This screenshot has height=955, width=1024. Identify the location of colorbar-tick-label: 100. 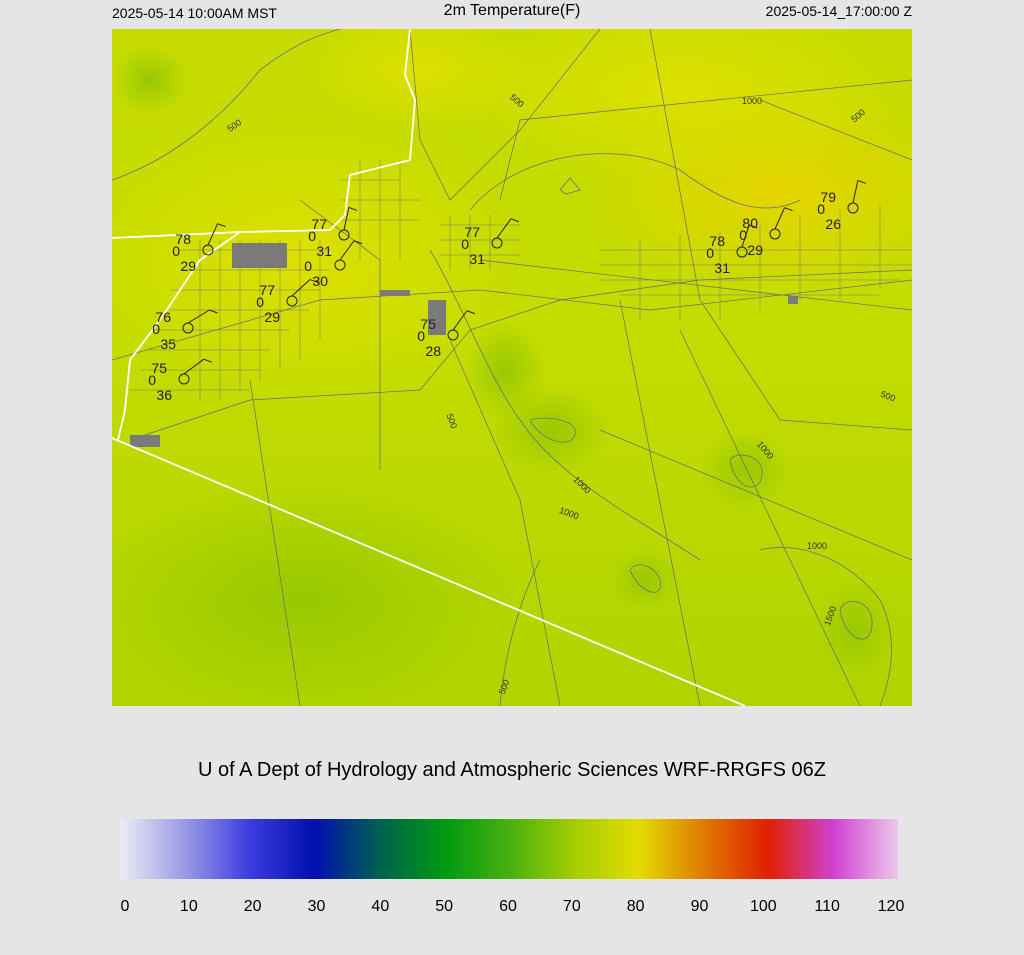
(763, 906).